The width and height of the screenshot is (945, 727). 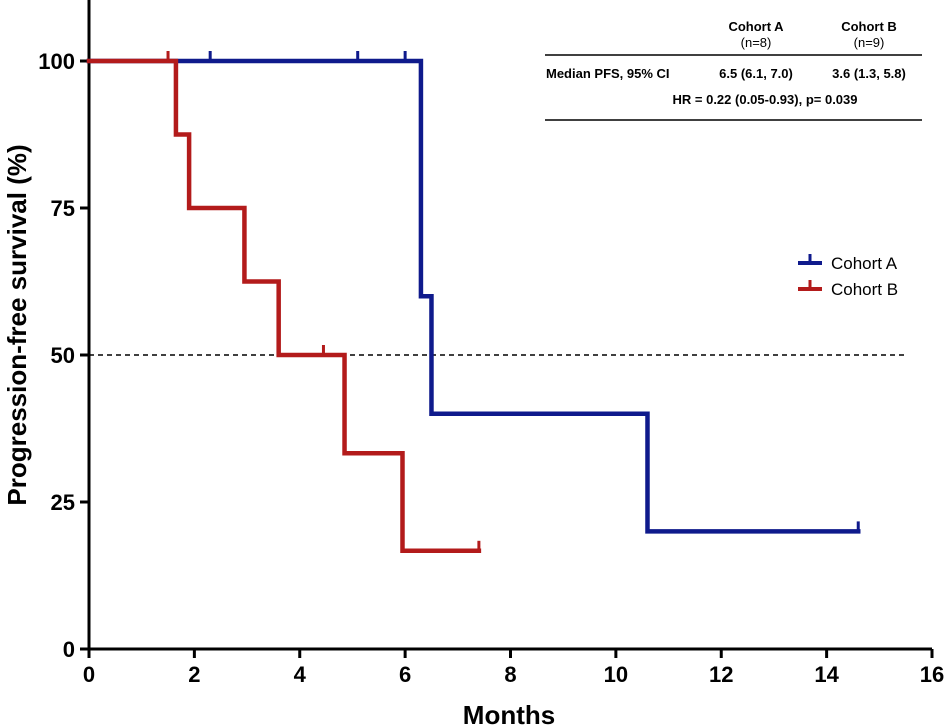 What do you see at coordinates (765, 99) in the screenshot?
I see `hazard-ratio-text: HR = 0.22 (0.05-0.93), p= 0.039` at bounding box center [765, 99].